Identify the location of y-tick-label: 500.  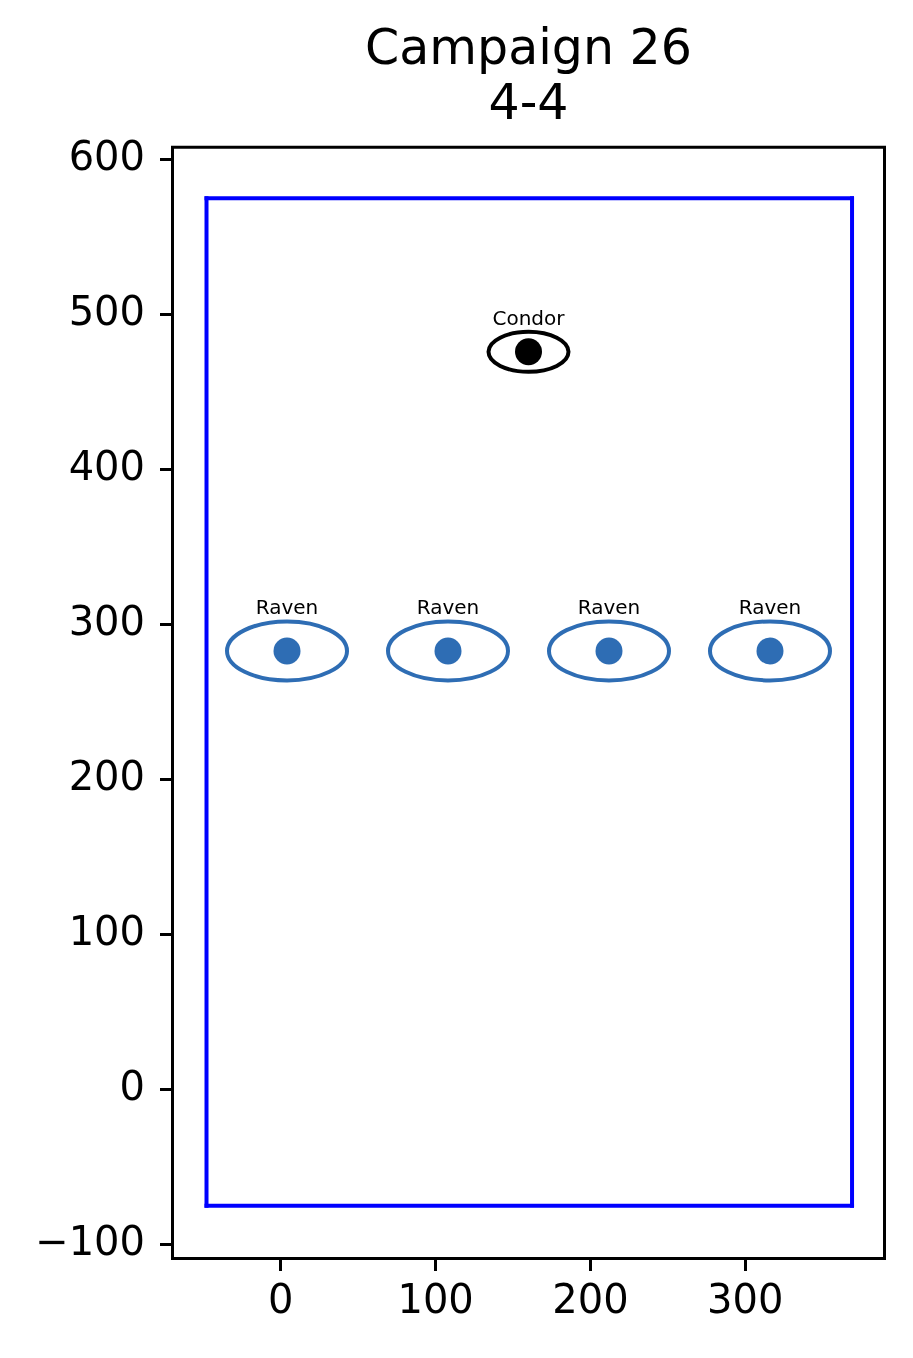
(106, 311).